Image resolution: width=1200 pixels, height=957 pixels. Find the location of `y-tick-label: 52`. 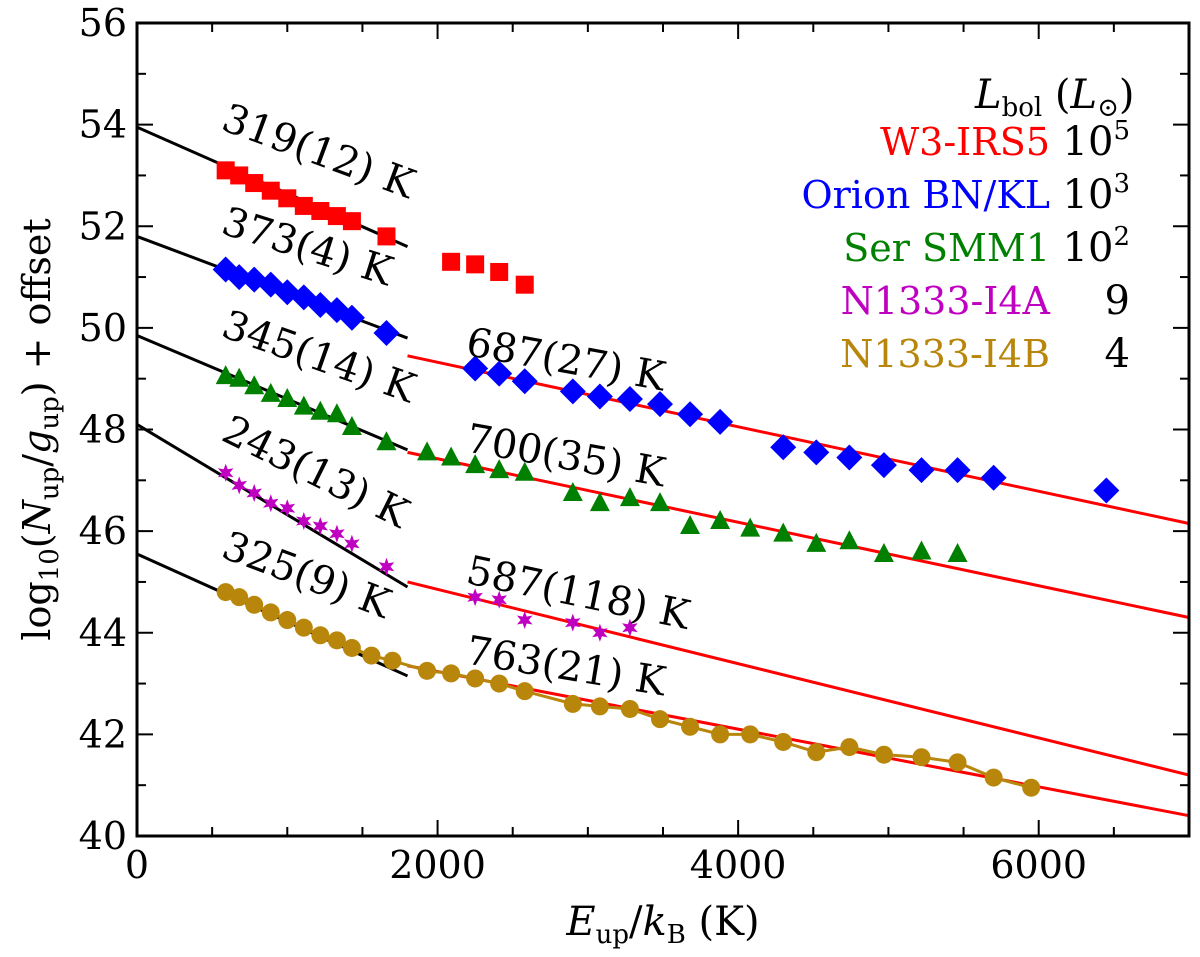

y-tick-label: 52 is located at coordinates (103, 226).